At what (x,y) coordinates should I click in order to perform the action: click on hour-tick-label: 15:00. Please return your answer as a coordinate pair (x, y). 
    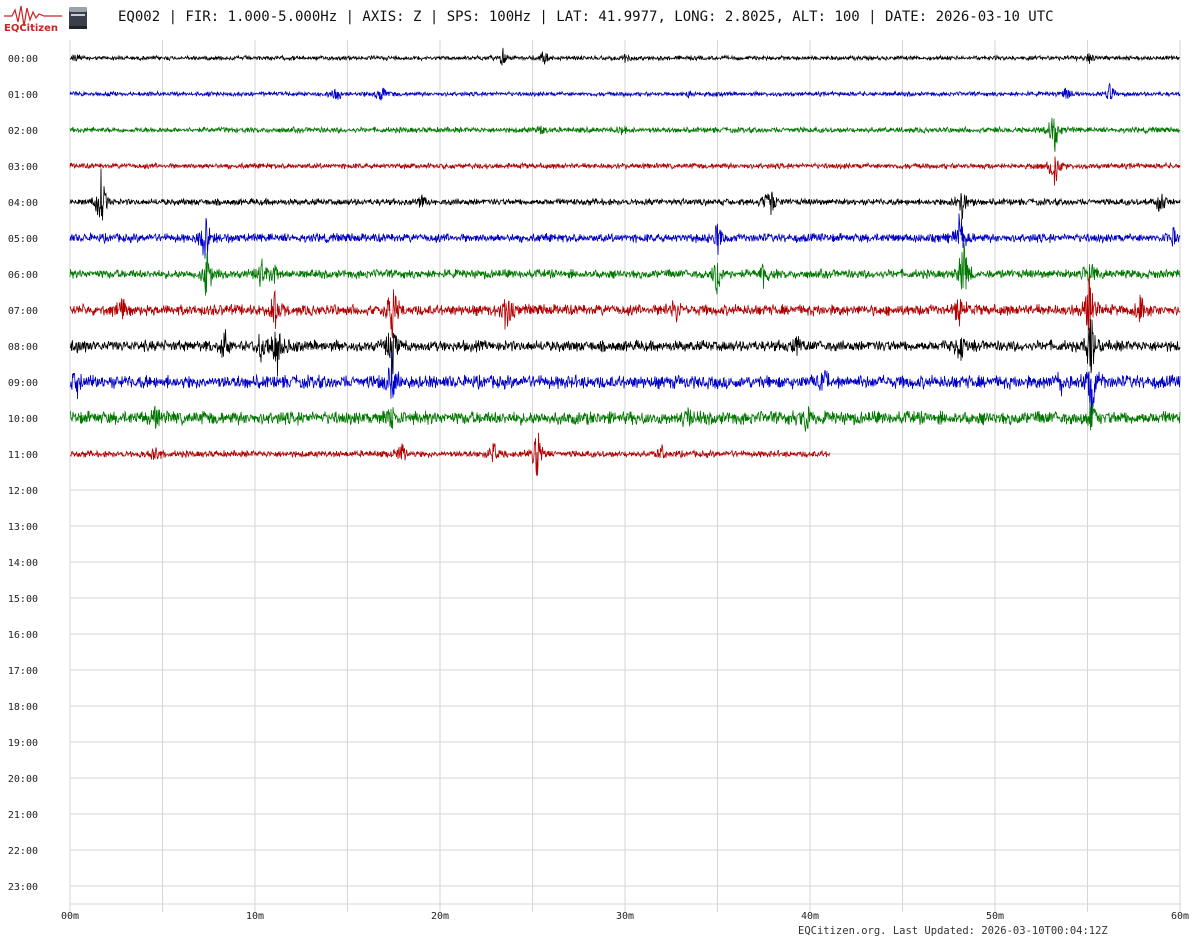
    Looking at the image, I should click on (23, 599).